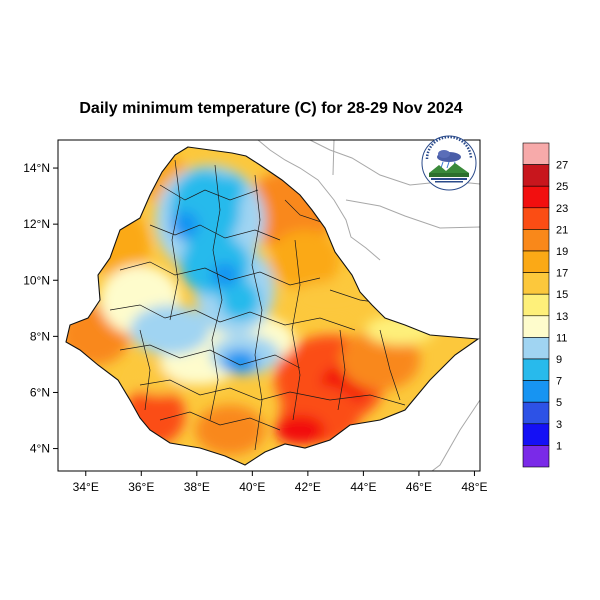 The height and width of the screenshot is (600, 600). I want to click on colorbar-label: 5, so click(559, 403).